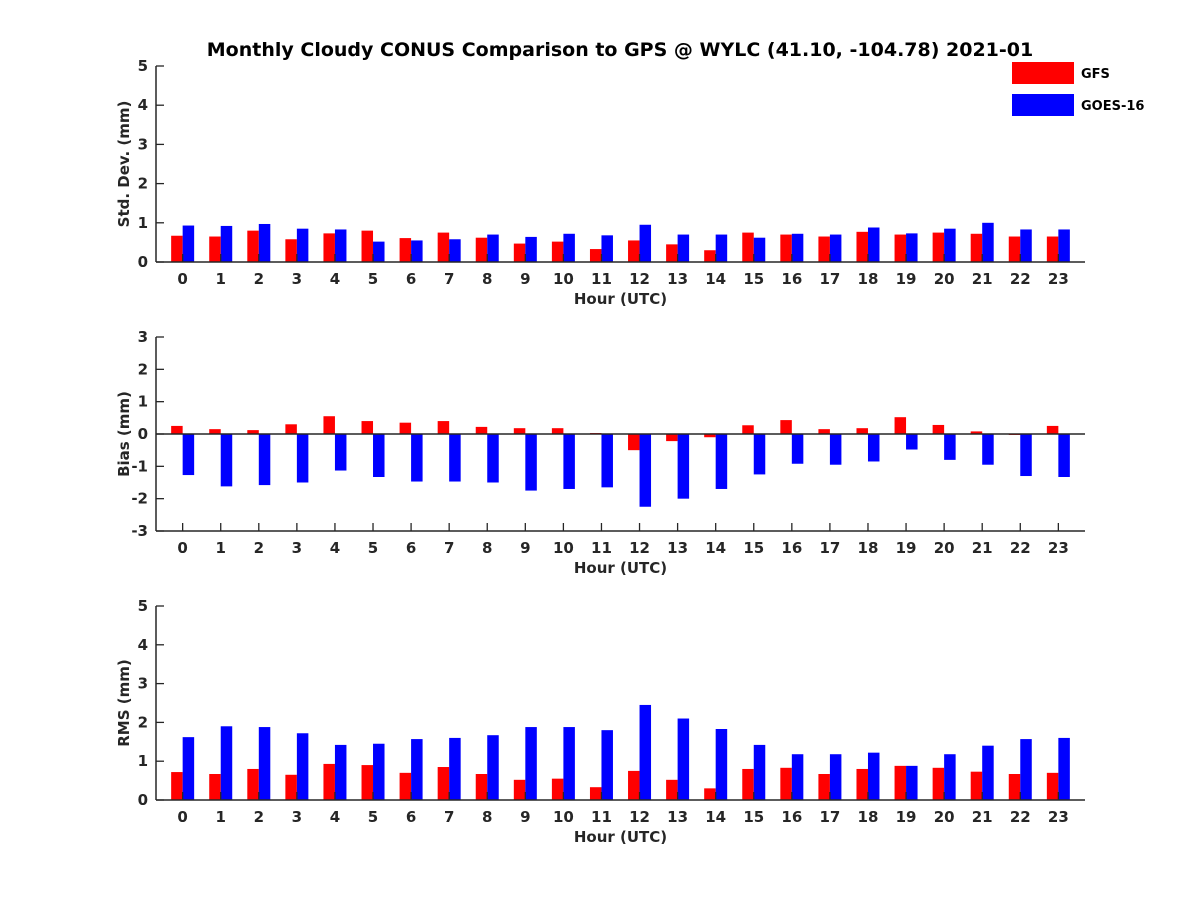  I want to click on rms-ytick-label: 0, so click(143, 800).